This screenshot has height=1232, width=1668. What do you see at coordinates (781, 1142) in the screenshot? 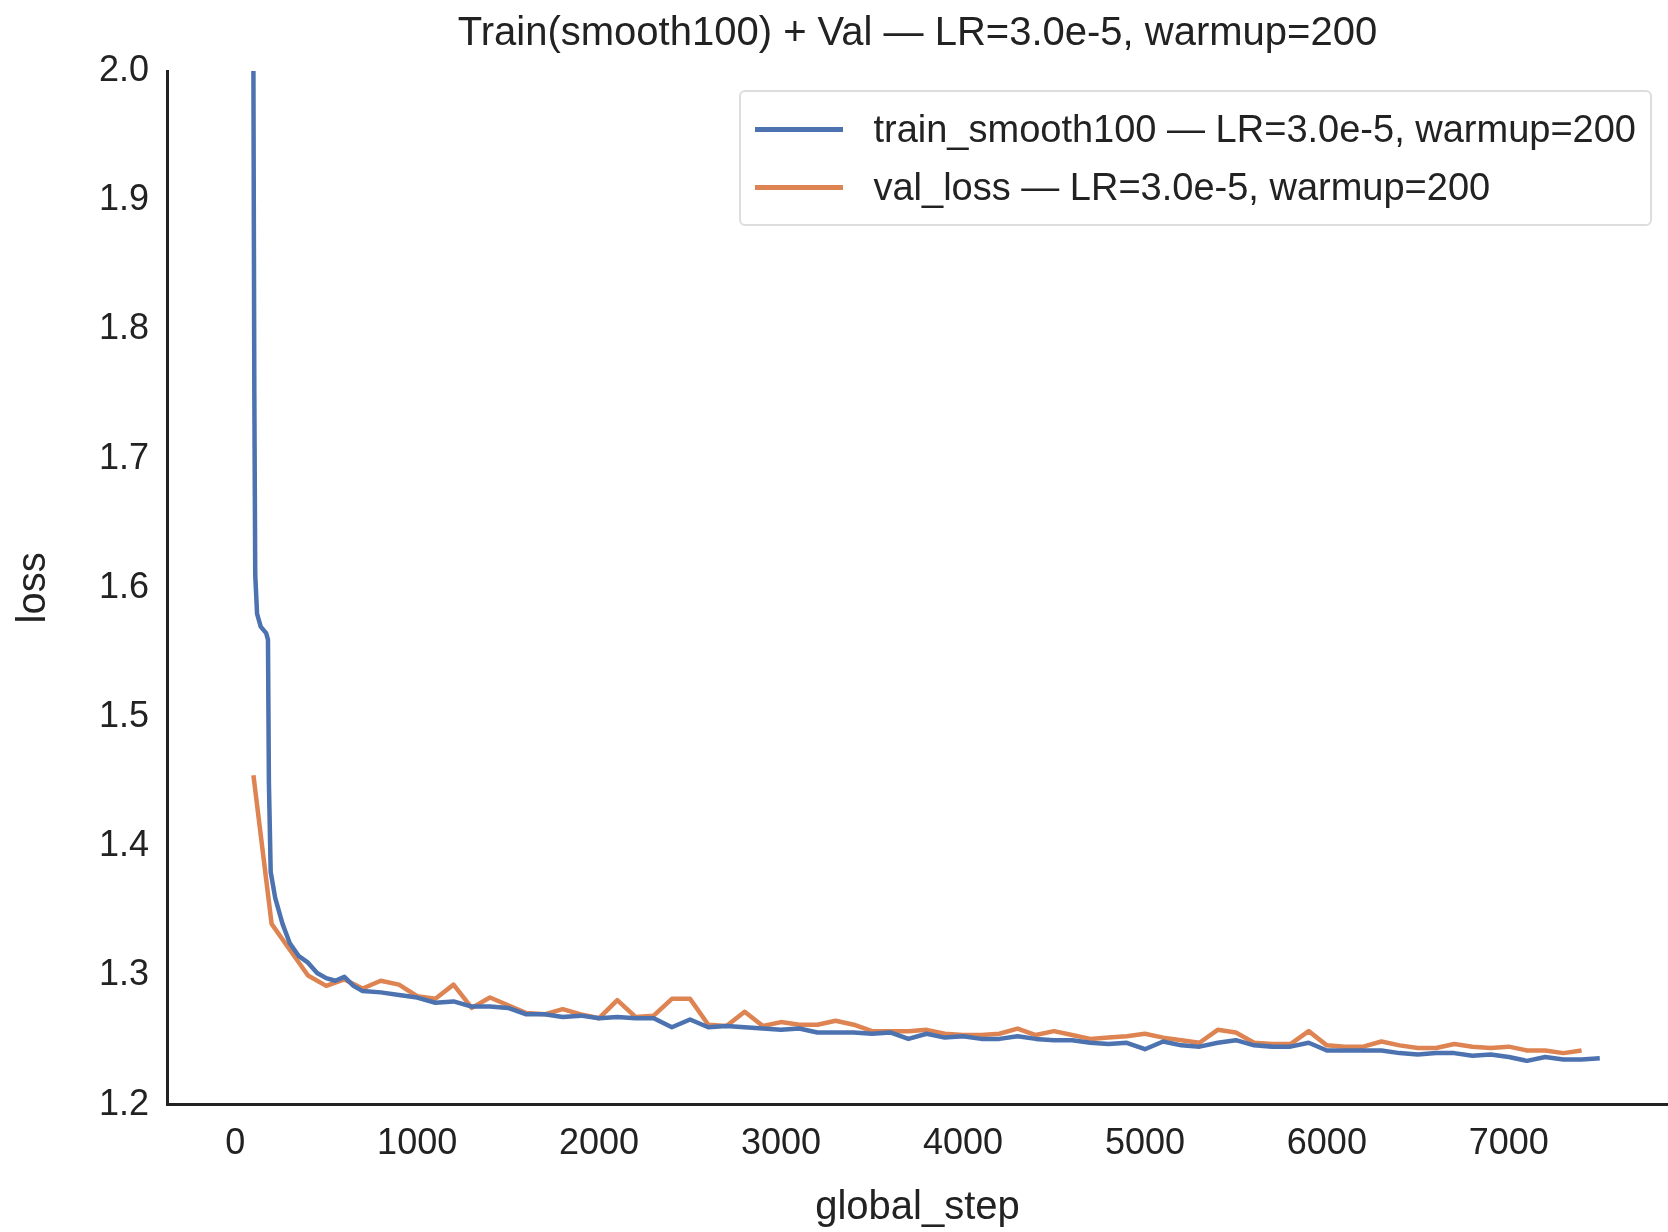
I see `x-tick-label: 3000` at bounding box center [781, 1142].